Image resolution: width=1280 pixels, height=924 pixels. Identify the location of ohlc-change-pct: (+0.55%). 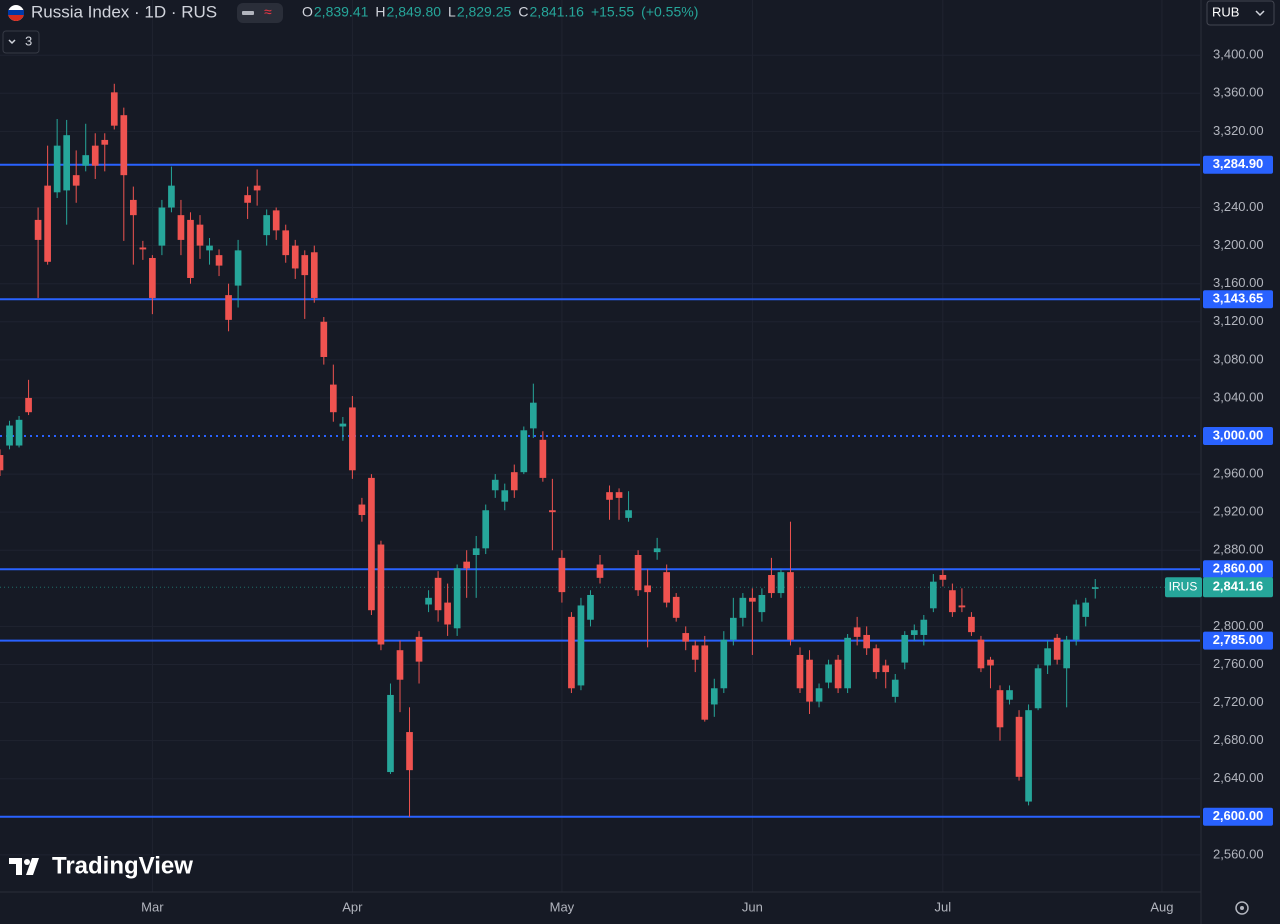
(669, 12).